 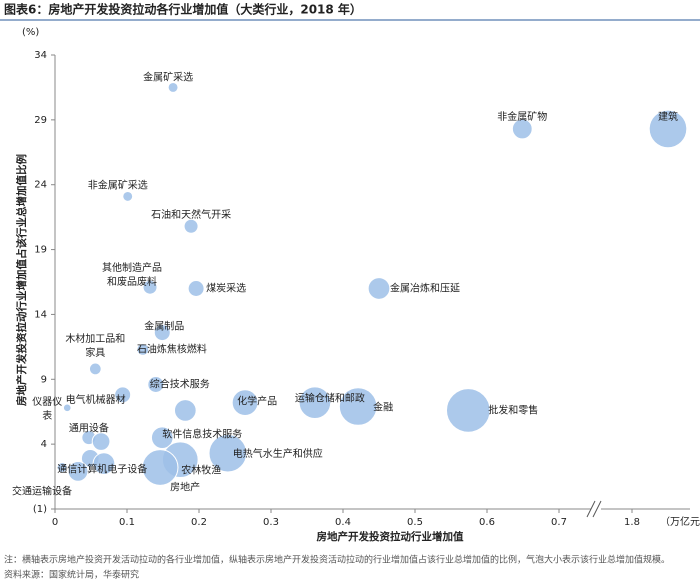 What do you see at coordinates (257, 401) in the screenshot?
I see `point-label: 化学产品` at bounding box center [257, 401].